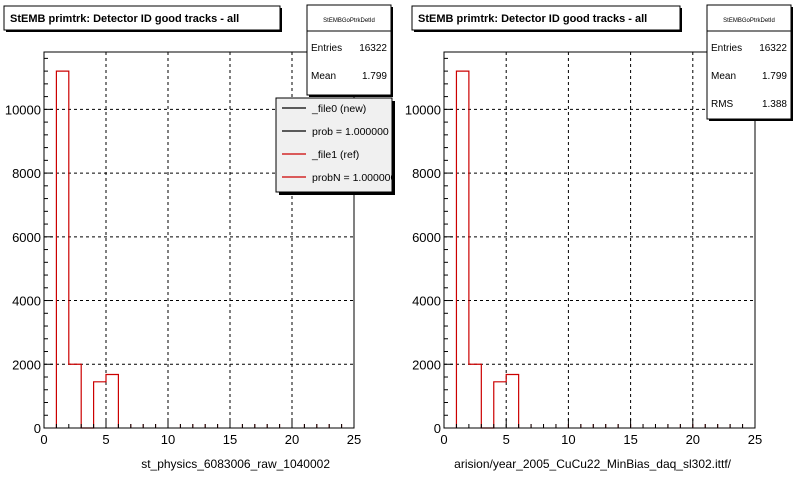  Describe the element at coordinates (722, 104) in the screenshot. I see `stats-label: RMS` at that location.